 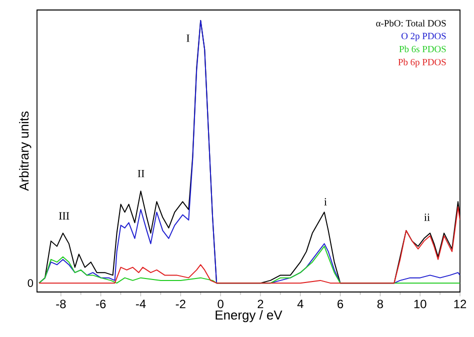 What do you see at coordinates (141, 174) in the screenshot?
I see `annotation: II` at bounding box center [141, 174].